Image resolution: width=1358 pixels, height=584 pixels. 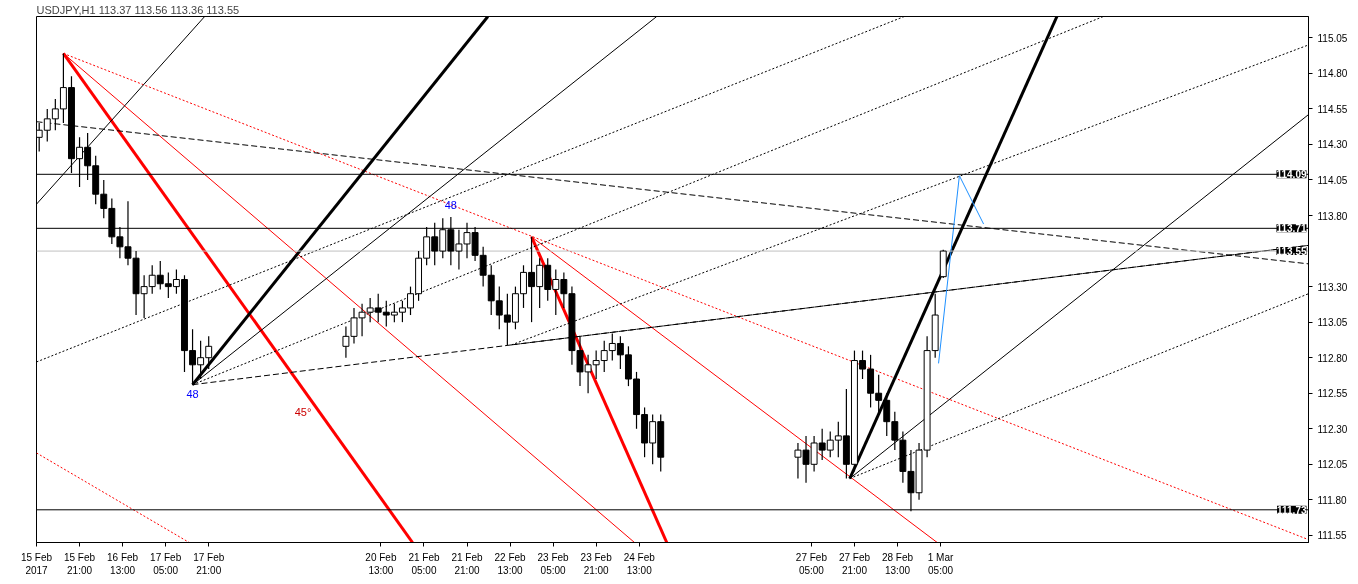 What do you see at coordinates (1291, 252) in the screenshot?
I see `ref-line-label: 113.55` at bounding box center [1291, 252].